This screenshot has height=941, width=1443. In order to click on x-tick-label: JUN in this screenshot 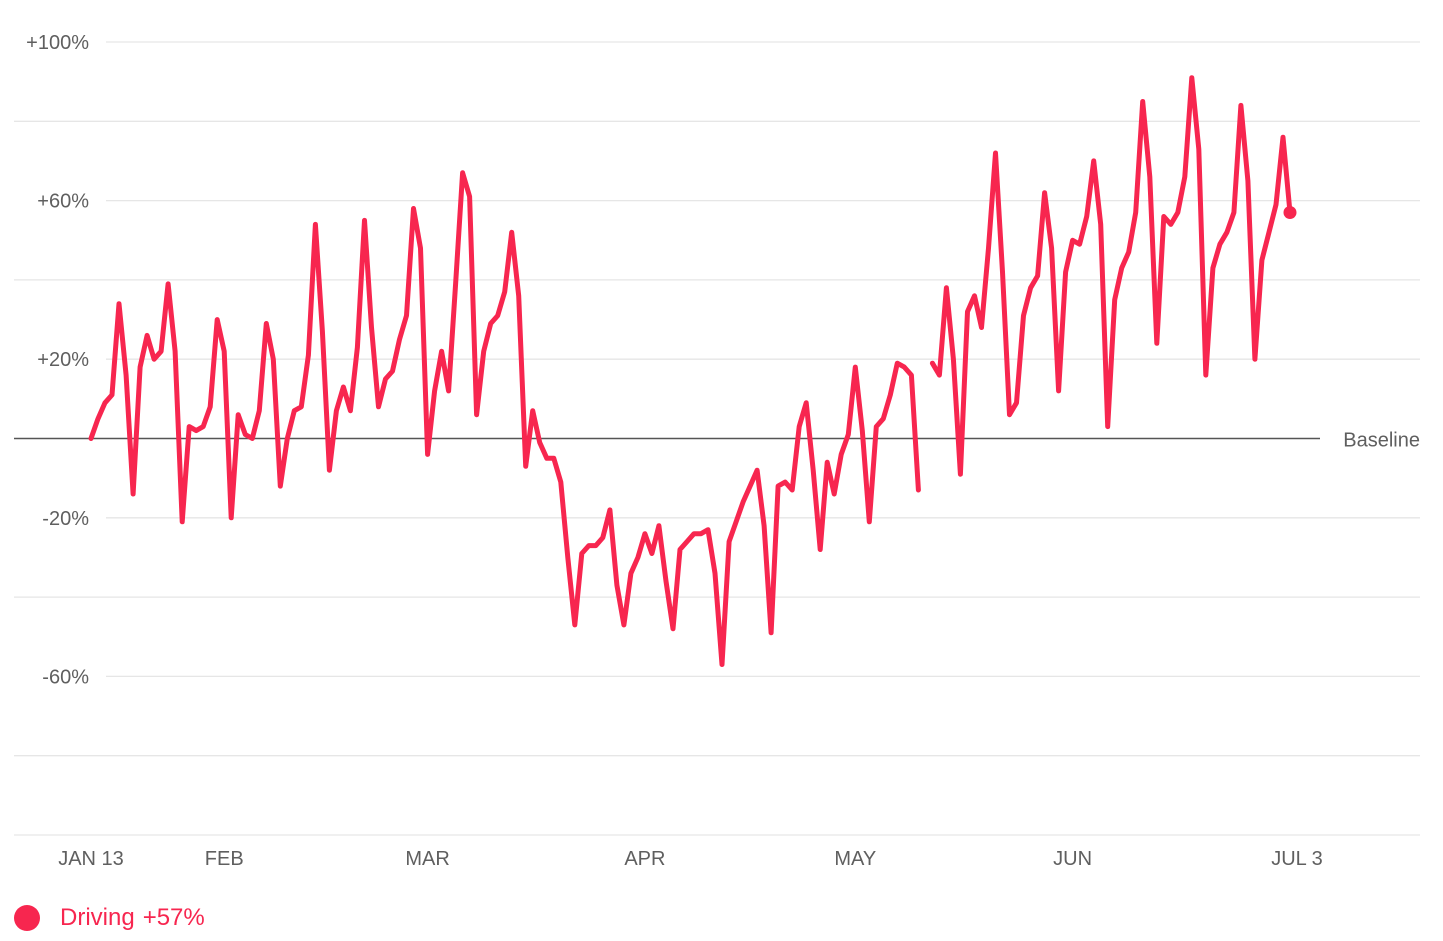, I will do `click(1072, 859)`.